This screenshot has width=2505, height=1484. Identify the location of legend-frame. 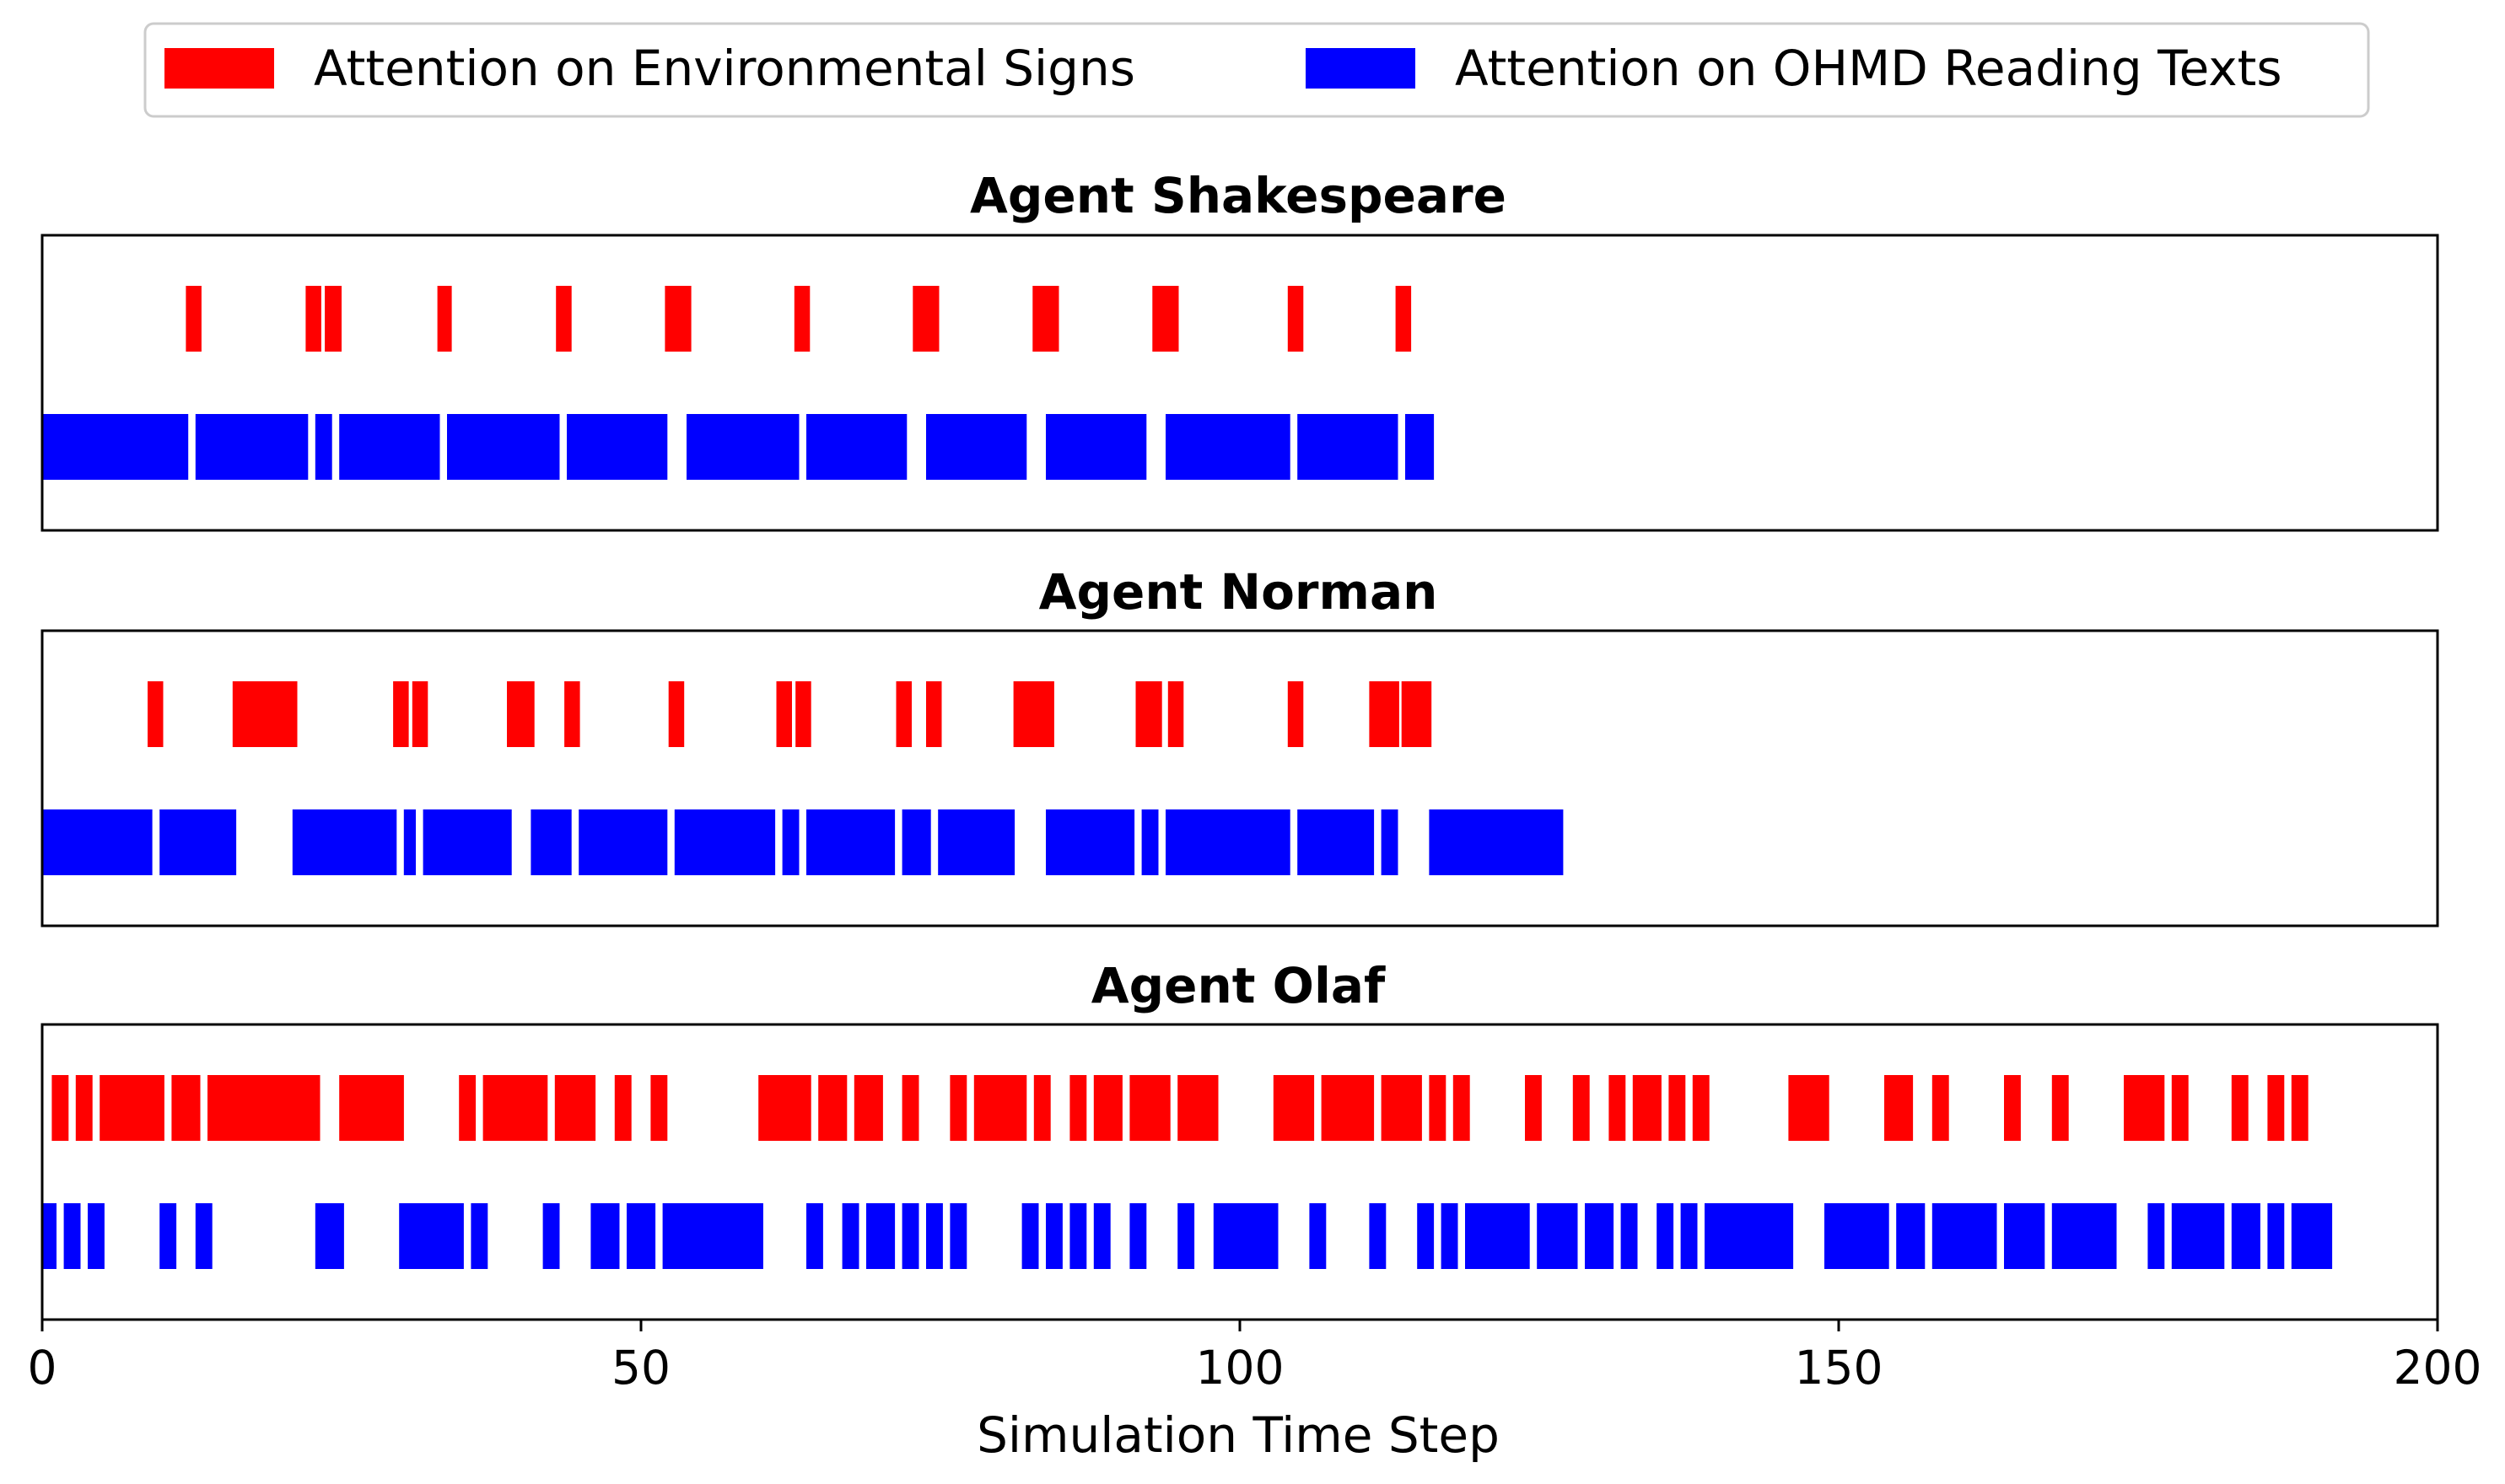
(1256, 70).